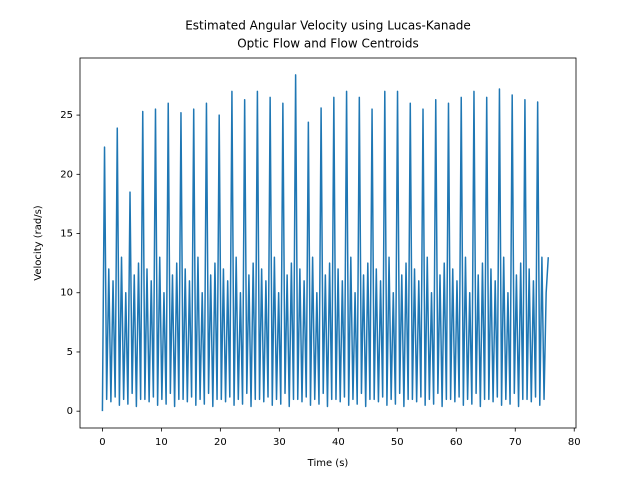  What do you see at coordinates (38, 242) in the screenshot?
I see `y-axis-label: Velocity (rad/s)` at bounding box center [38, 242].